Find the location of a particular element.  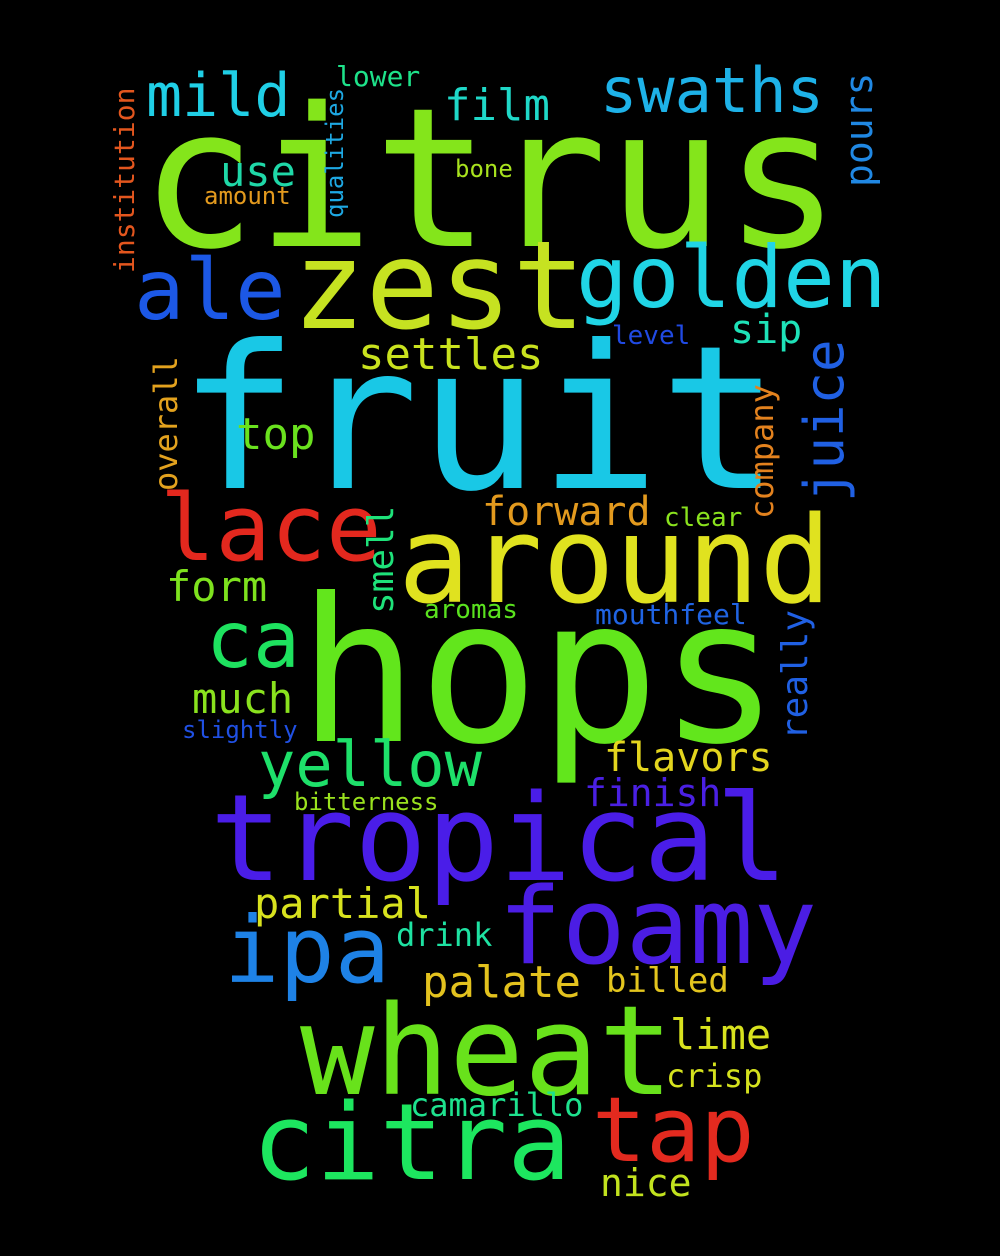

word-settles: settles is located at coordinates (451, 354).